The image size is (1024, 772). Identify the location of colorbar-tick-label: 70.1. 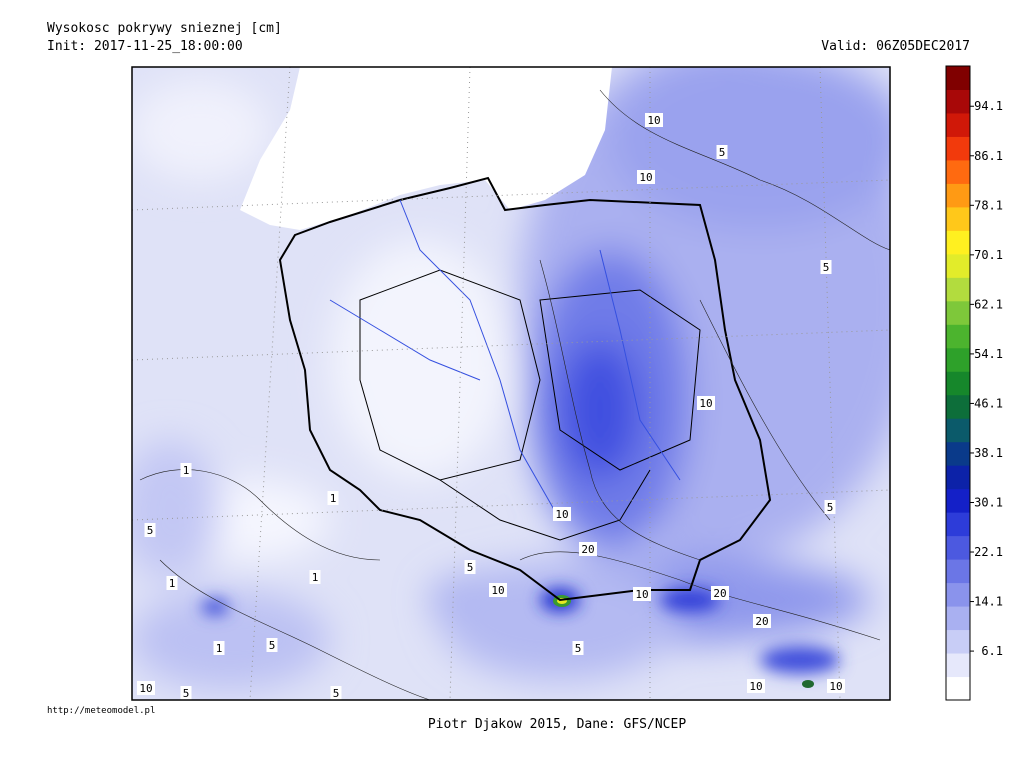
(988, 255).